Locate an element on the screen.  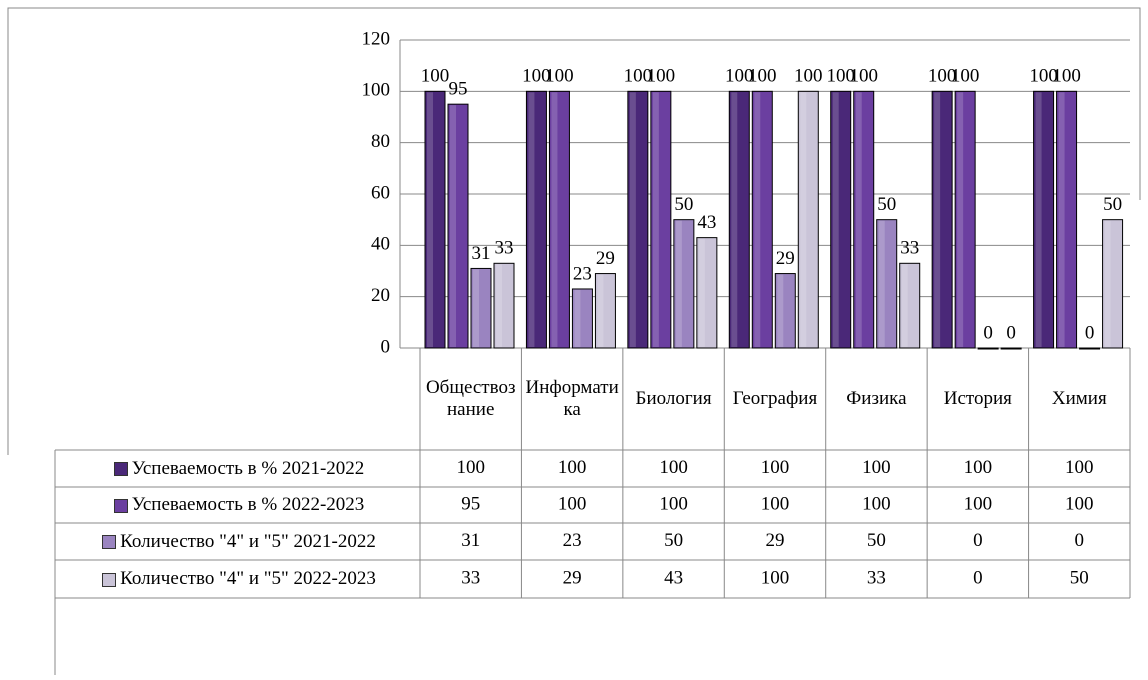
data-label: 43 is located at coordinates (706, 222).